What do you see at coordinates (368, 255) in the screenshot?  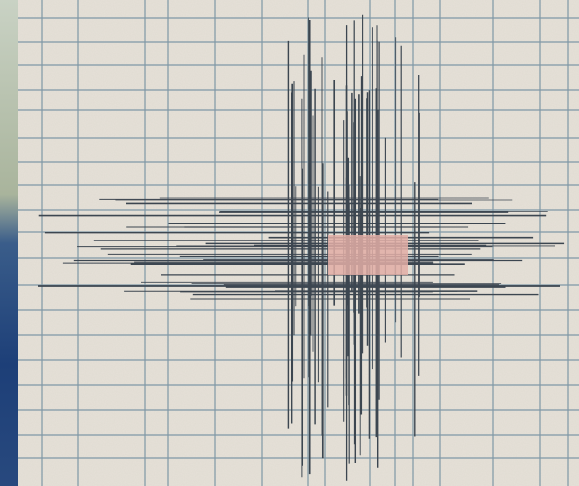 I see `pink-rectangle` at bounding box center [368, 255].